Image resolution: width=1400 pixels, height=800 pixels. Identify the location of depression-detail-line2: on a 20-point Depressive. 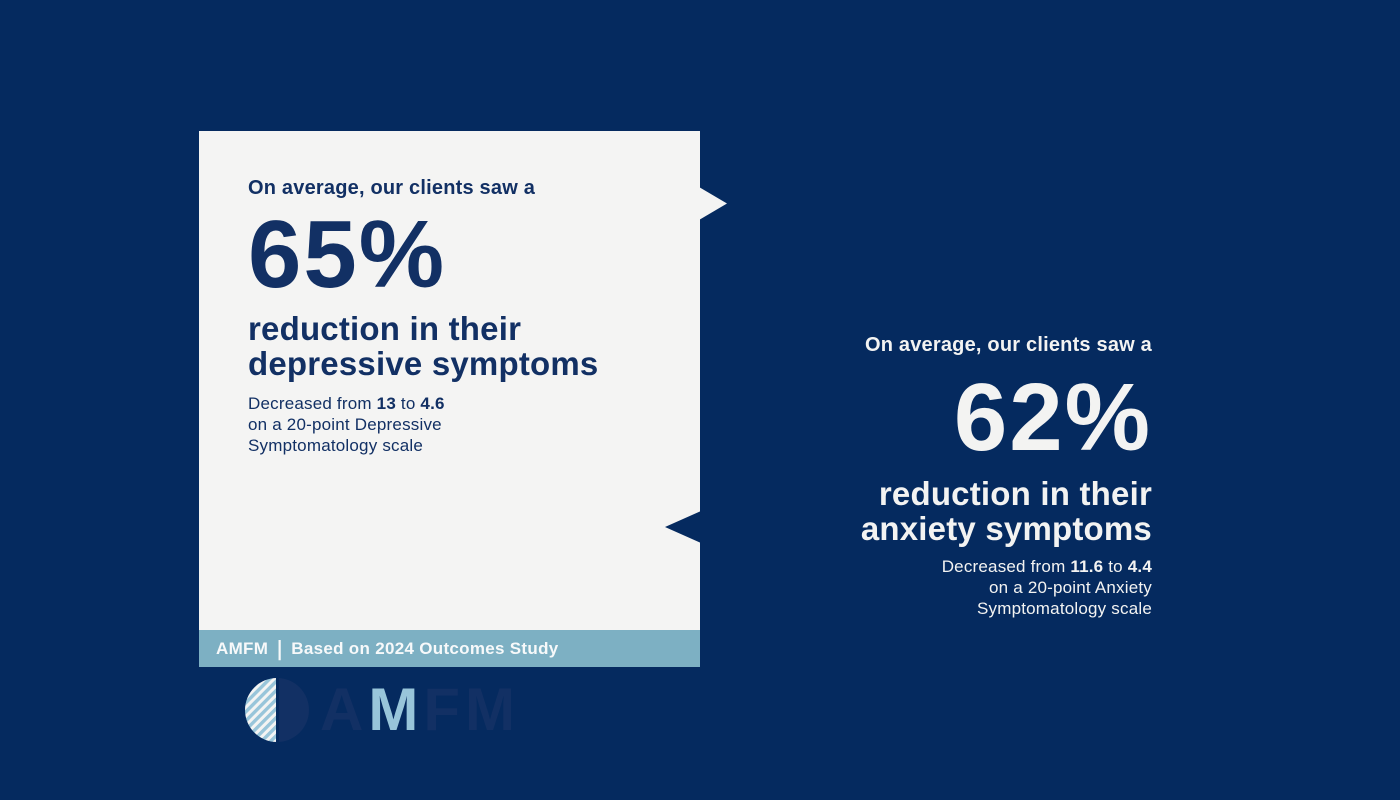
(345, 424).